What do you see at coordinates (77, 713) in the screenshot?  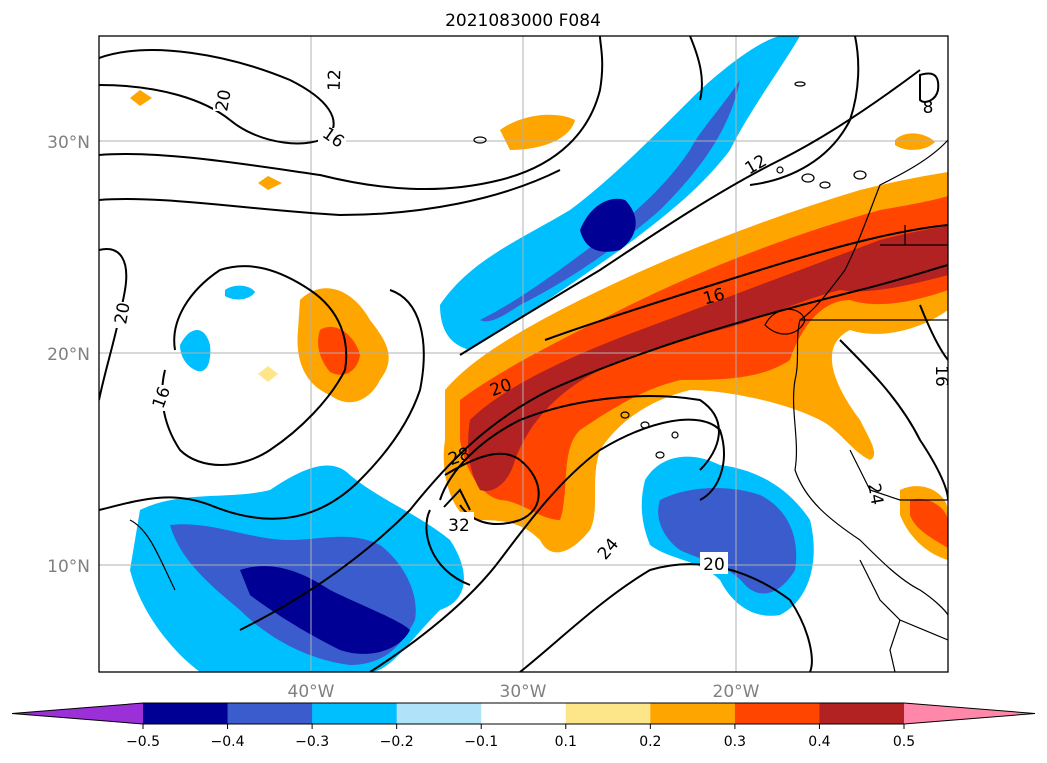 I see `colorbar-extend-low` at bounding box center [77, 713].